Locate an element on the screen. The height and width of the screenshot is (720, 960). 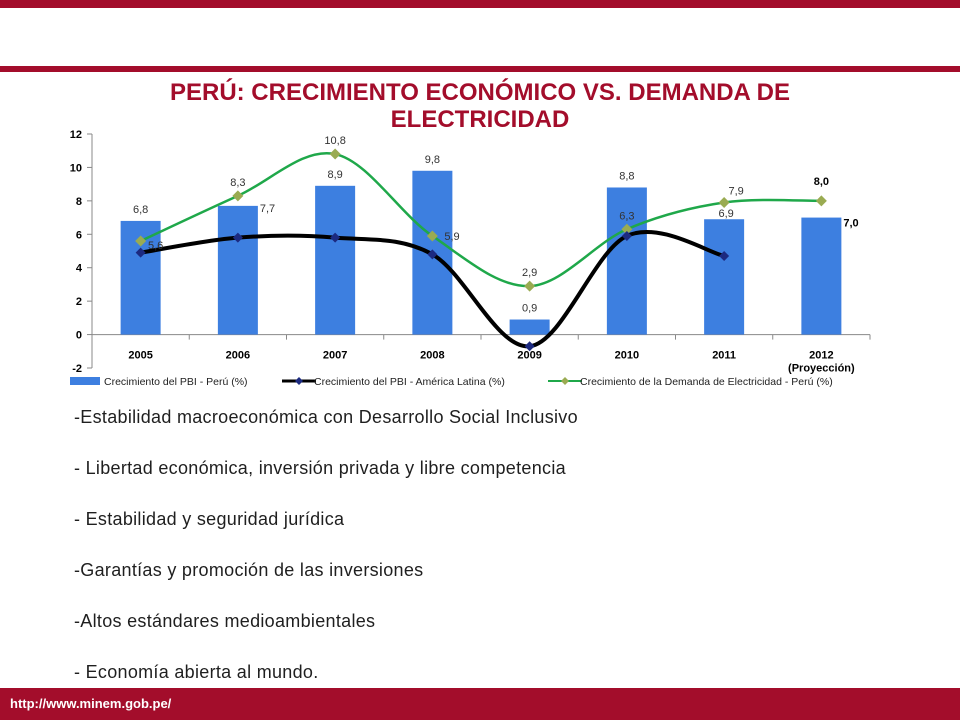
bar-label: 7,0 is located at coordinates (850, 224).